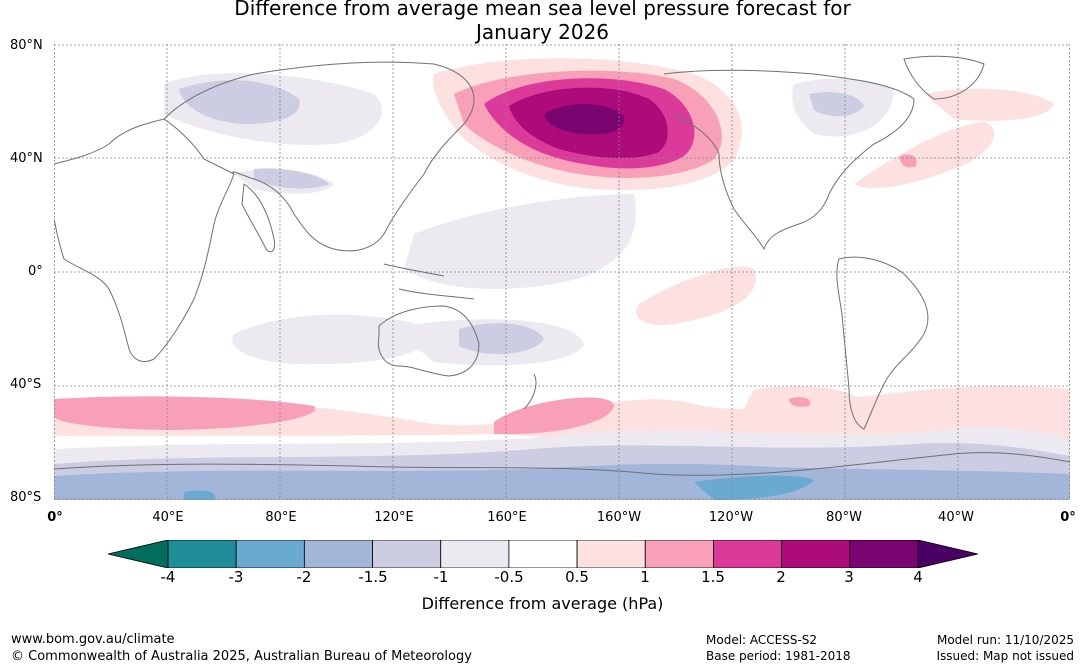  What do you see at coordinates (304, 577) in the screenshot?
I see `colorbar-tick: -2` at bounding box center [304, 577].